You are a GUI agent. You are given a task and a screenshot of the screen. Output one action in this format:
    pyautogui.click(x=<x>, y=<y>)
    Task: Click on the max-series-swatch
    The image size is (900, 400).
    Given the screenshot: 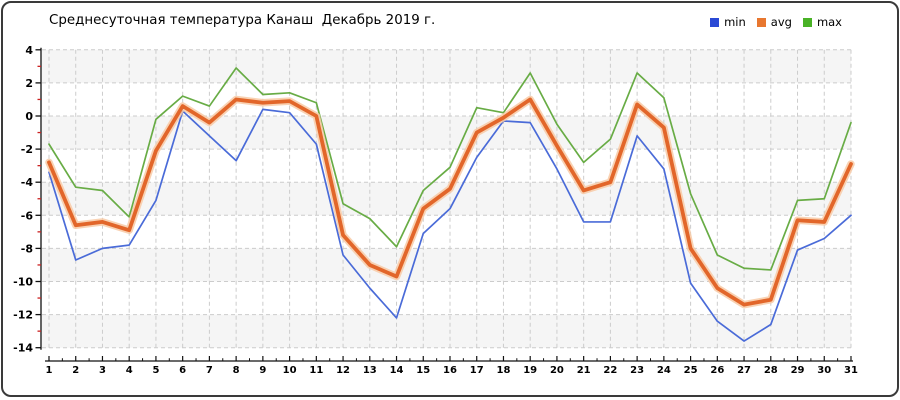 What is the action you would take?
    pyautogui.click(x=807, y=22)
    